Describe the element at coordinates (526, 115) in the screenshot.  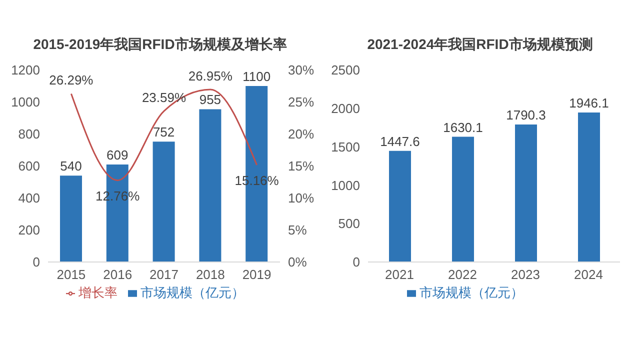
I see `data-label: 1790.3` at that location.